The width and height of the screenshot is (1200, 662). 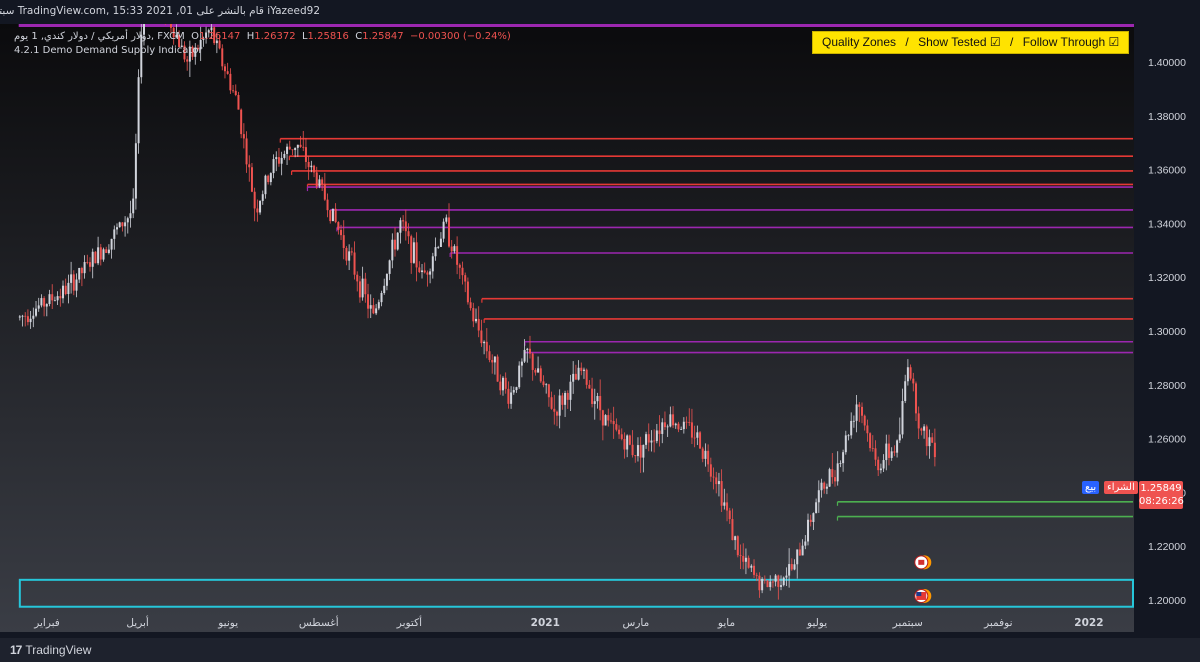 What do you see at coordinates (959, 42) in the screenshot?
I see `show-tested-label: Show Tested ☑` at bounding box center [959, 42].